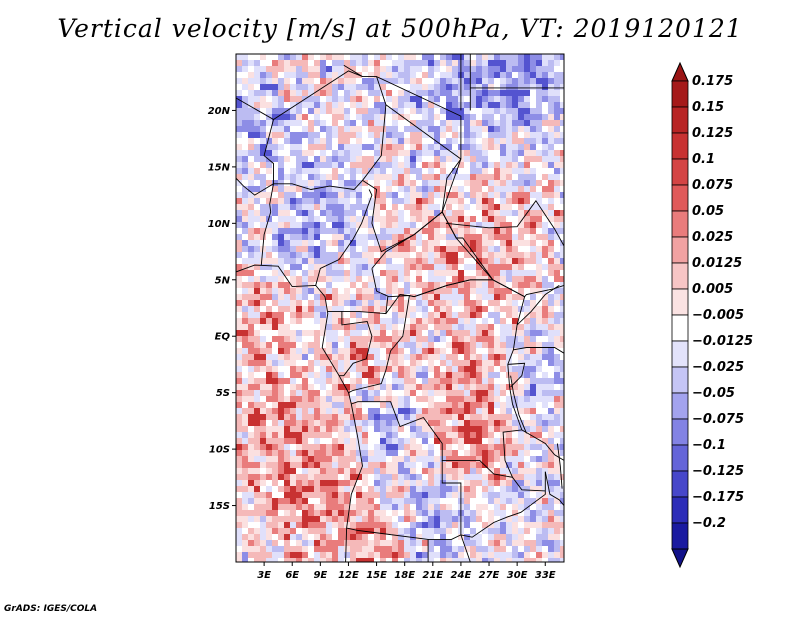 The width and height of the screenshot is (800, 618). I want to click on colorbar-label: −0.05, so click(713, 393).